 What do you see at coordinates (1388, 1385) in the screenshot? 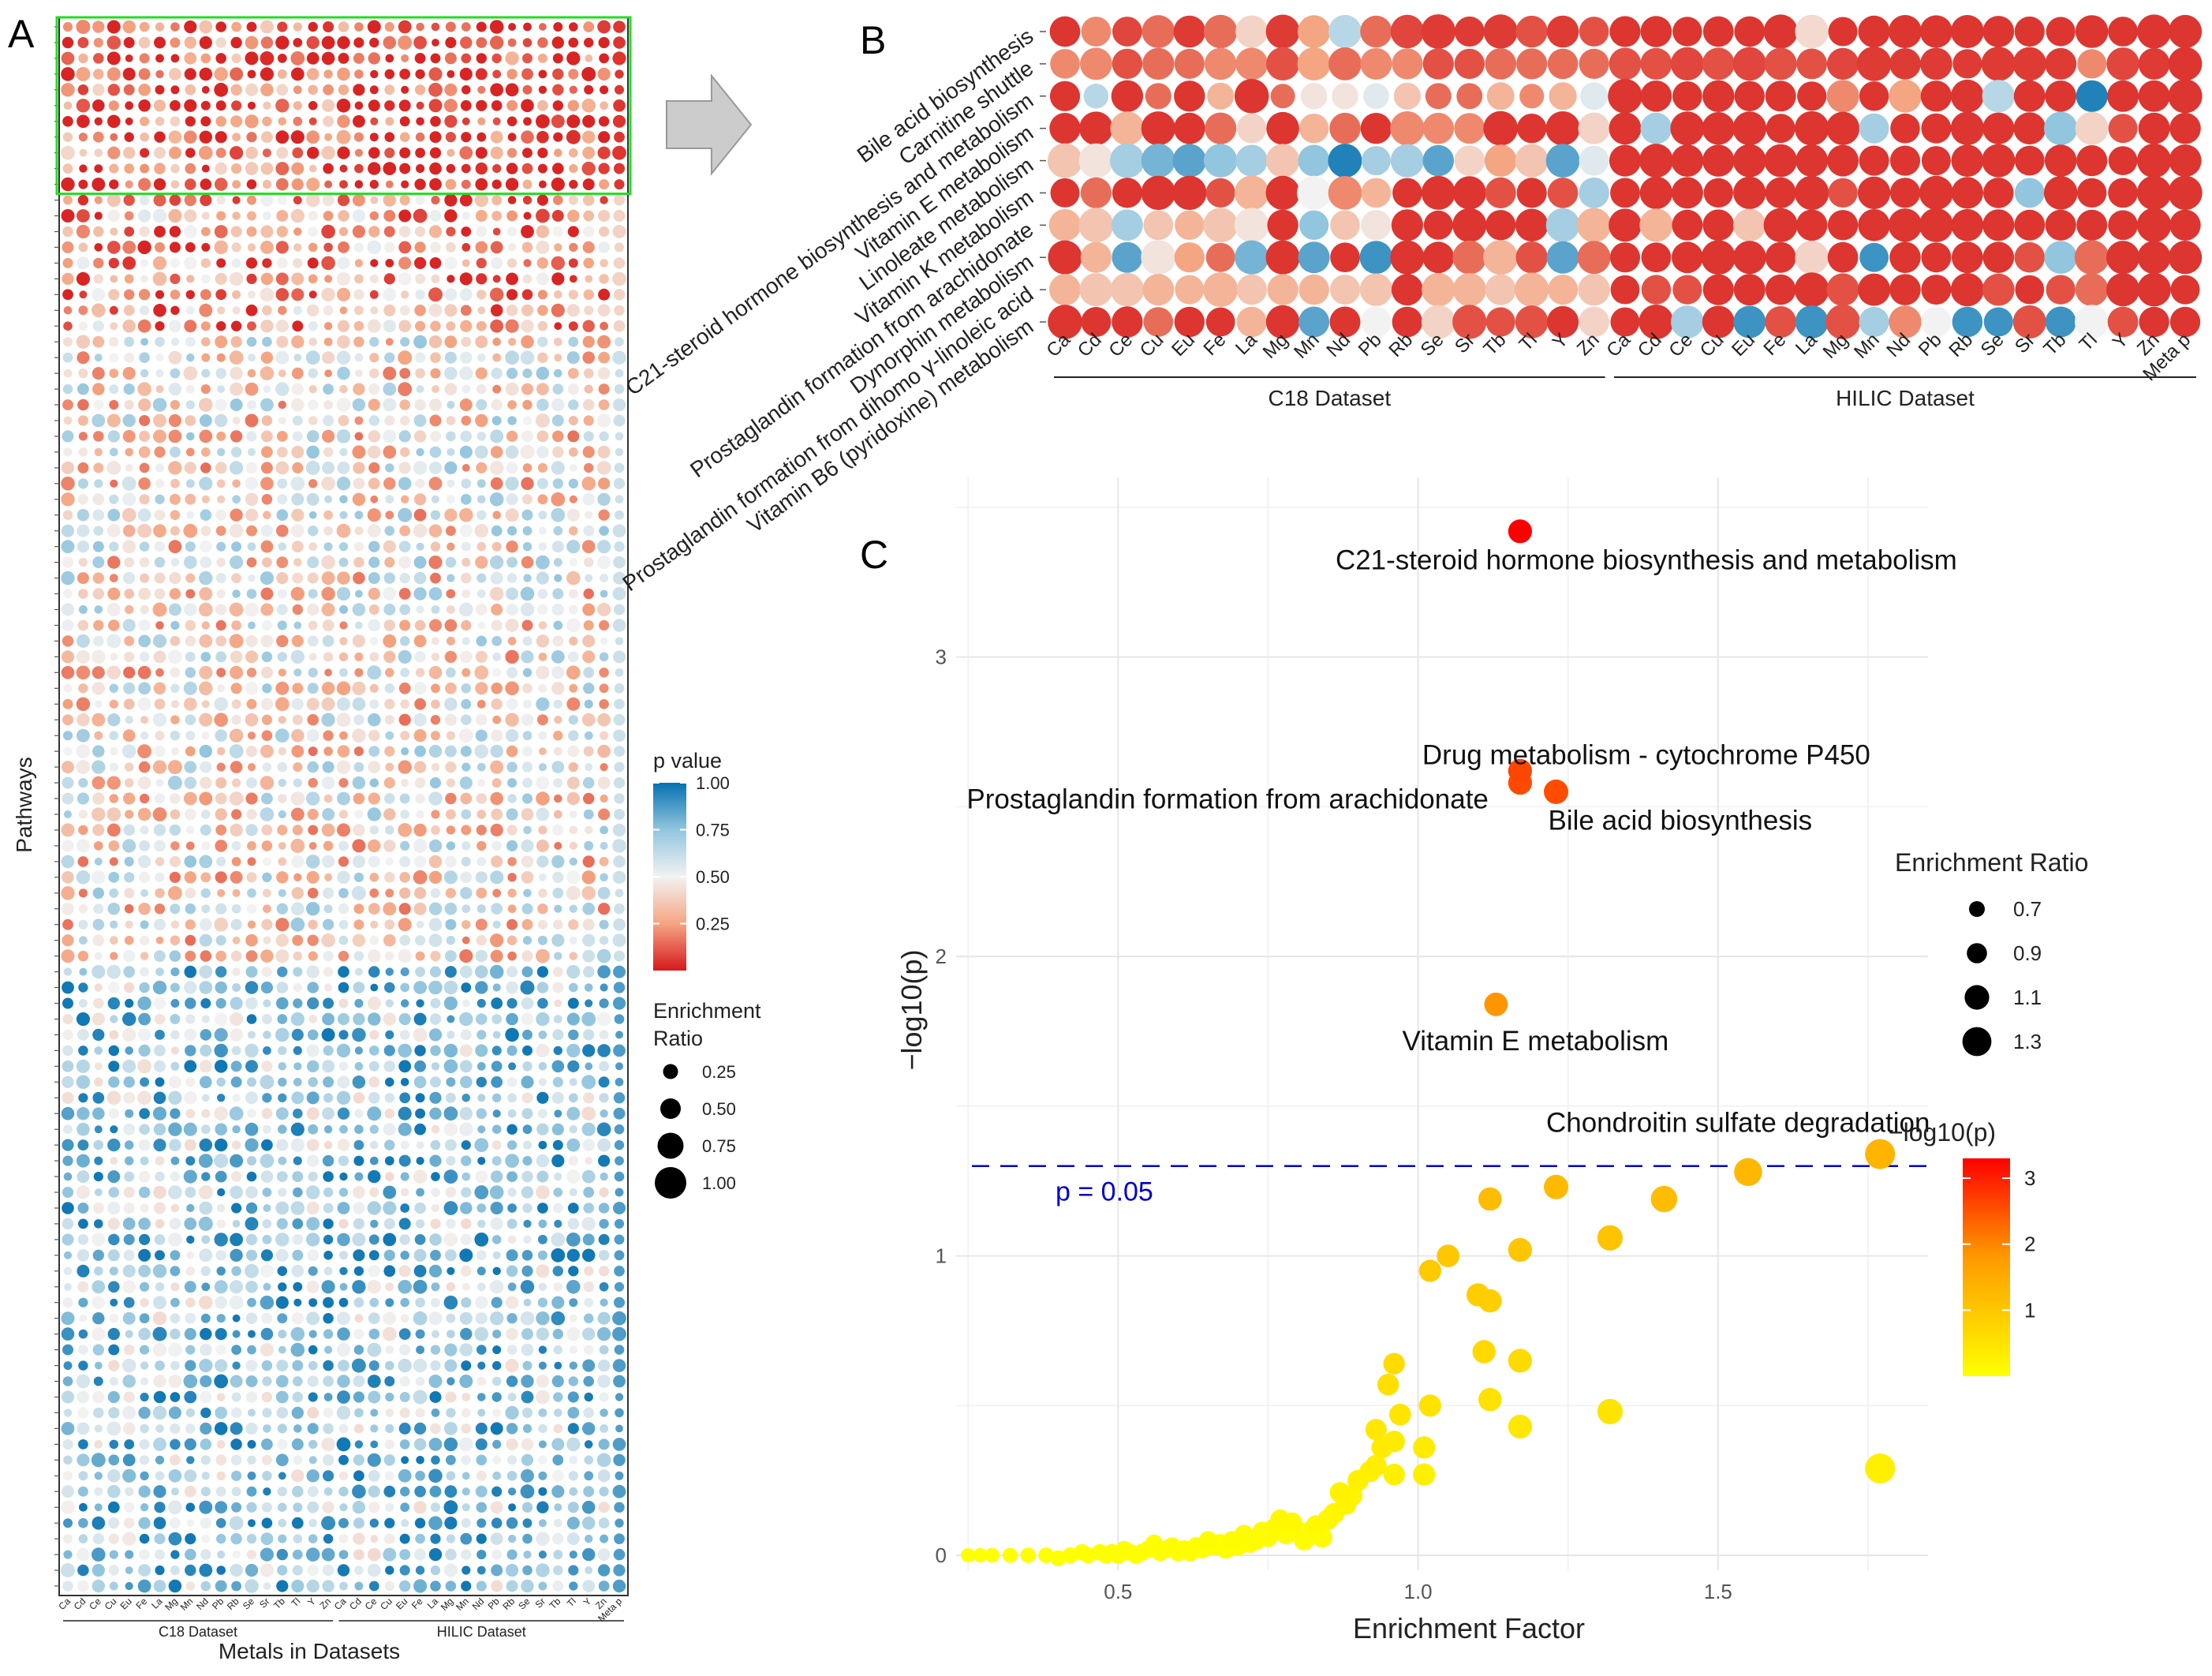
I see `c-point` at bounding box center [1388, 1385].